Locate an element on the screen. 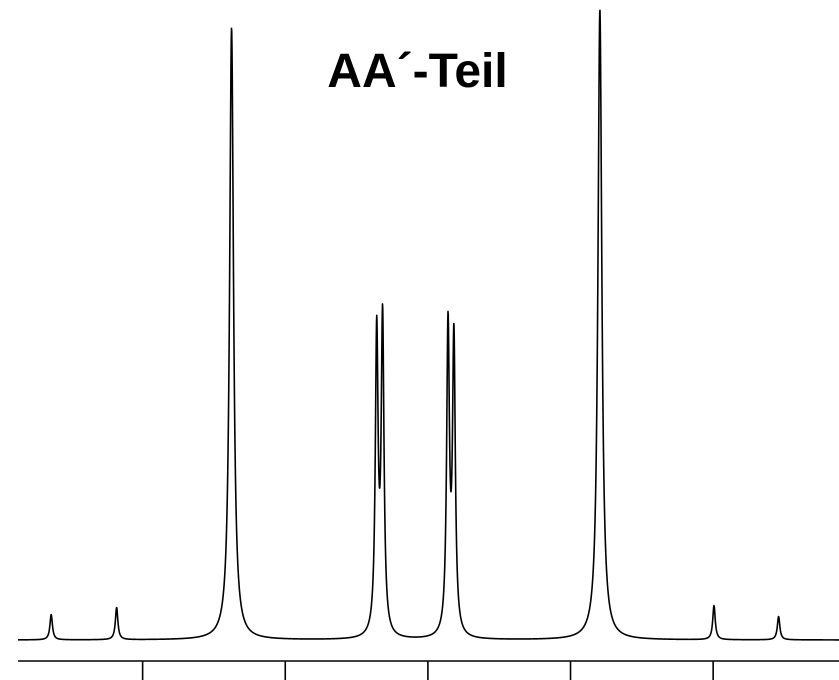  chart-title: AA´-Teil is located at coordinates (417, 71).